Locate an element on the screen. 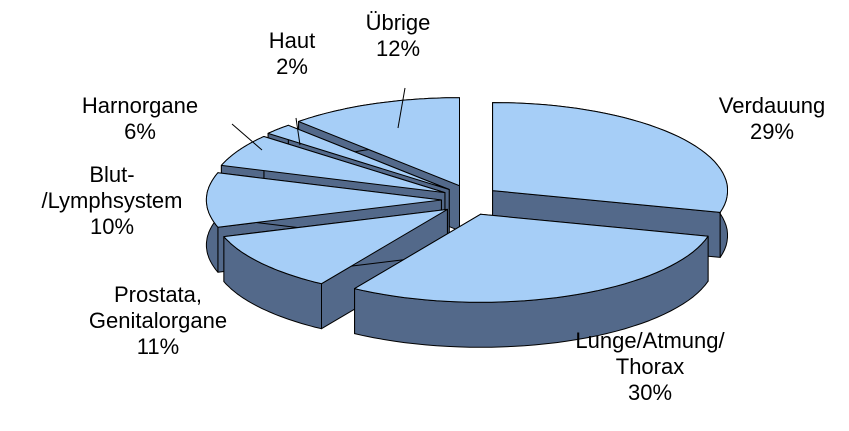 The image size is (849, 431). slice-label: Prostata, Genitalorgane 11% is located at coordinates (158, 321).